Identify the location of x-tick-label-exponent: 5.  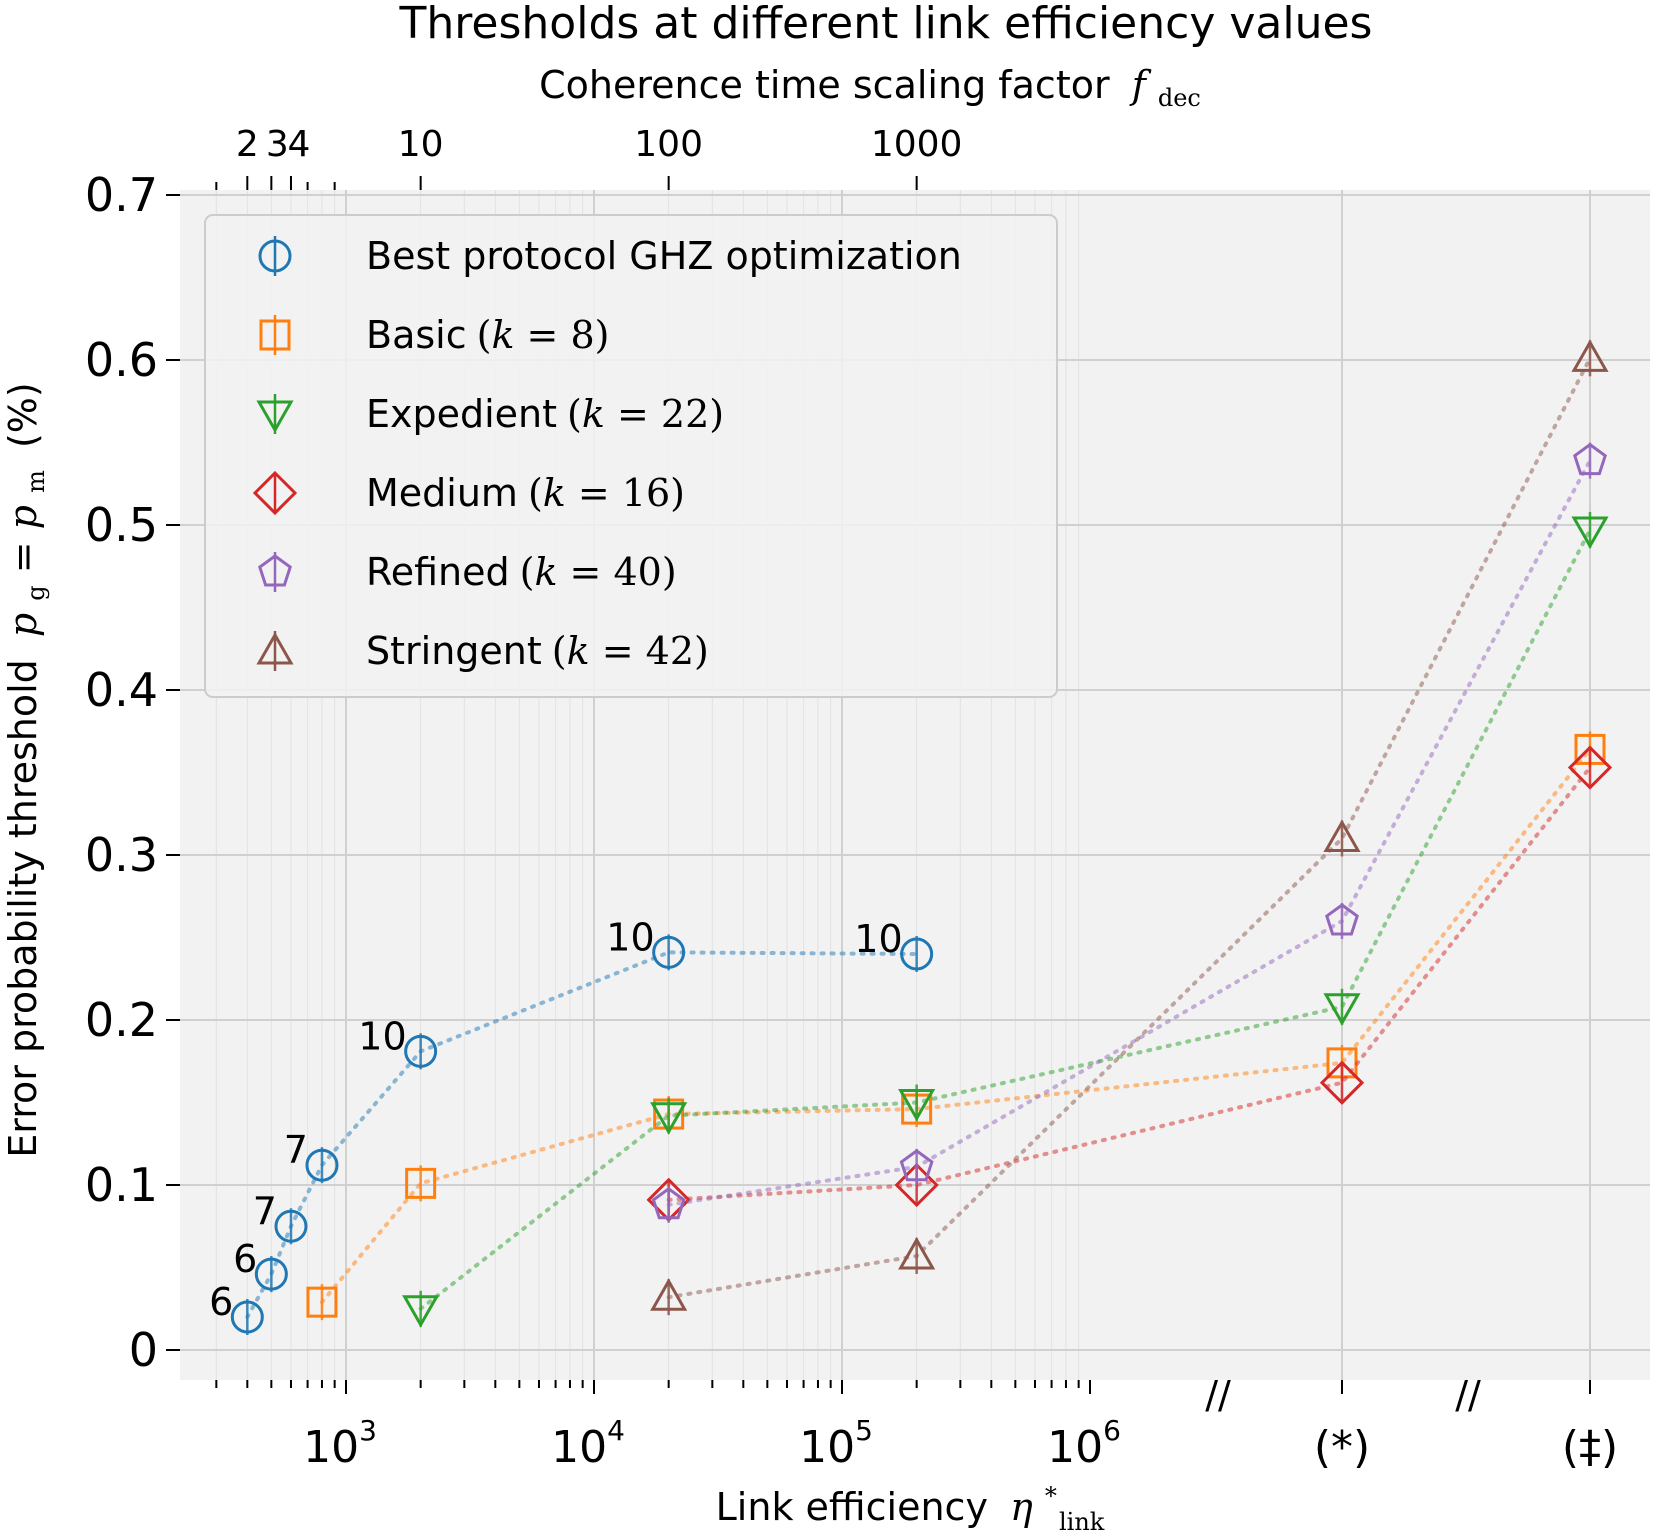
(864, 1430).